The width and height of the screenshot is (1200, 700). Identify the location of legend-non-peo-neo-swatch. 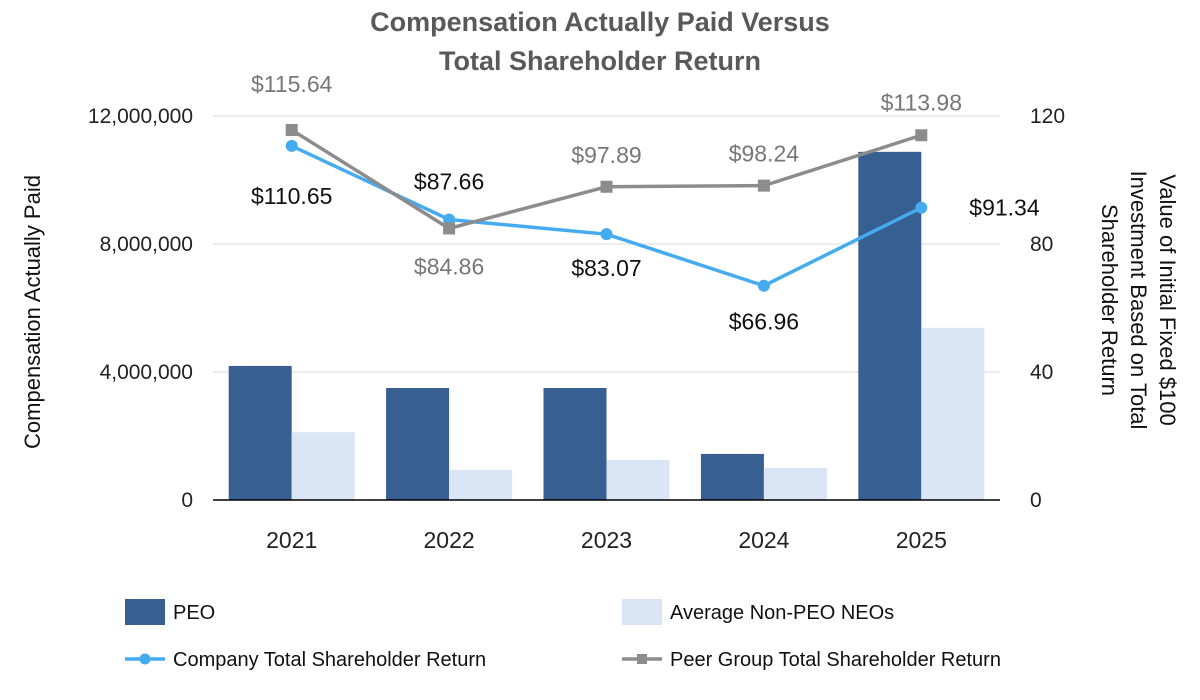
(642, 612).